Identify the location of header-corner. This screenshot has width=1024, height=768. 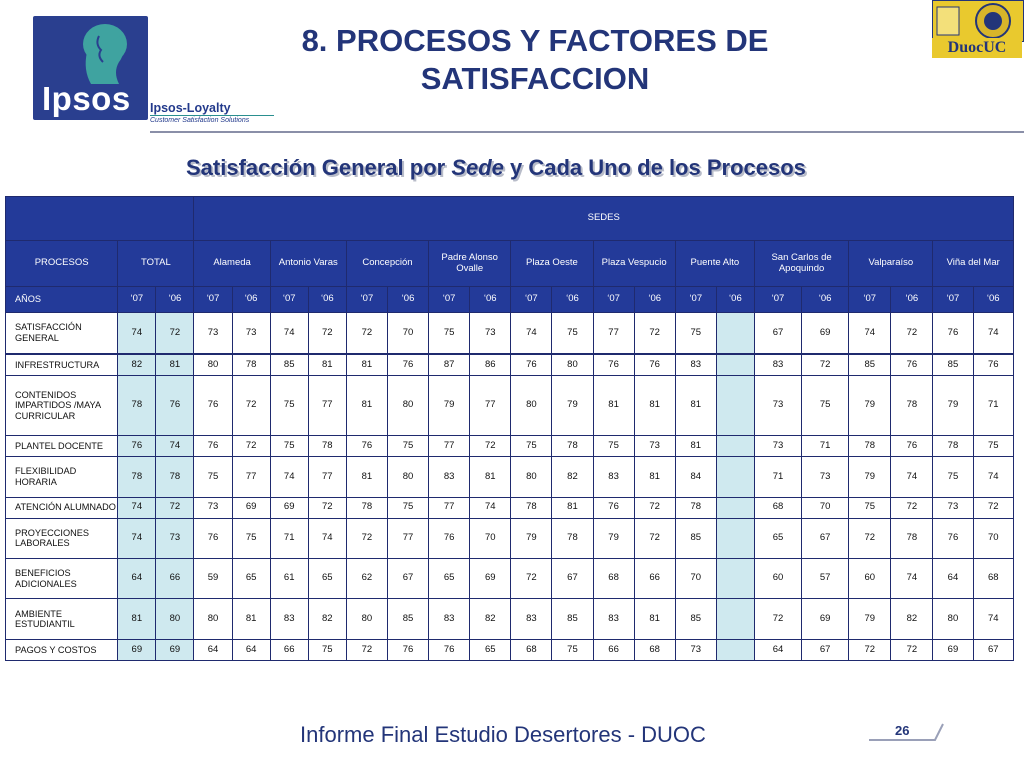
(99, 218).